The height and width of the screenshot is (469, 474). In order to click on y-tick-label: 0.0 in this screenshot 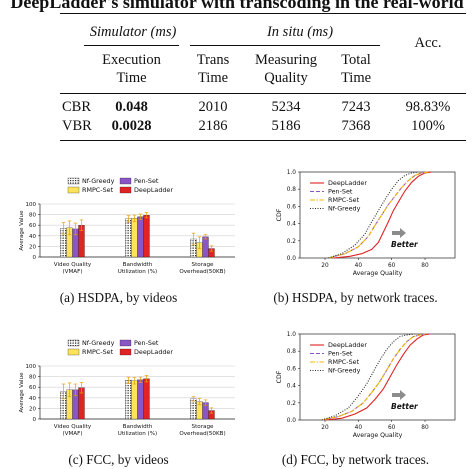, I will do `click(292, 259)`.